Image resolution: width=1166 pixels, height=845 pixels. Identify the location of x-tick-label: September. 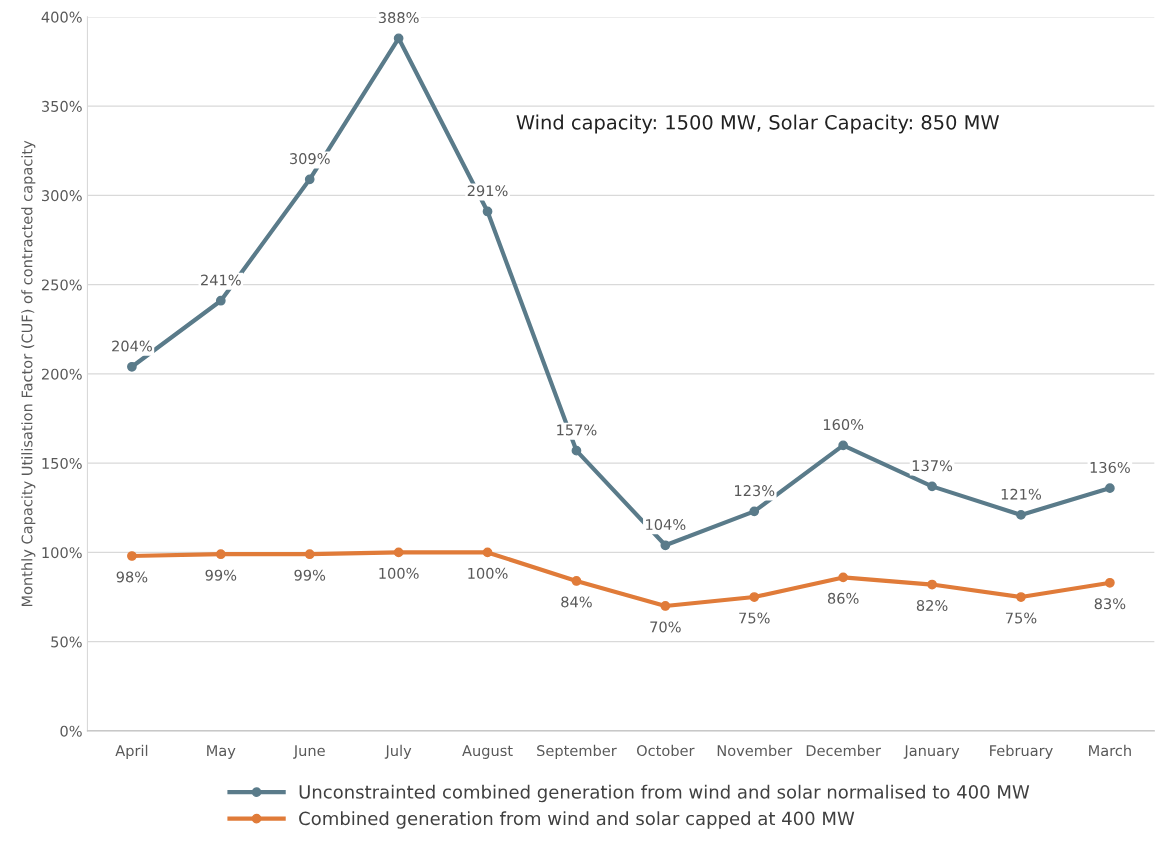
(577, 751).